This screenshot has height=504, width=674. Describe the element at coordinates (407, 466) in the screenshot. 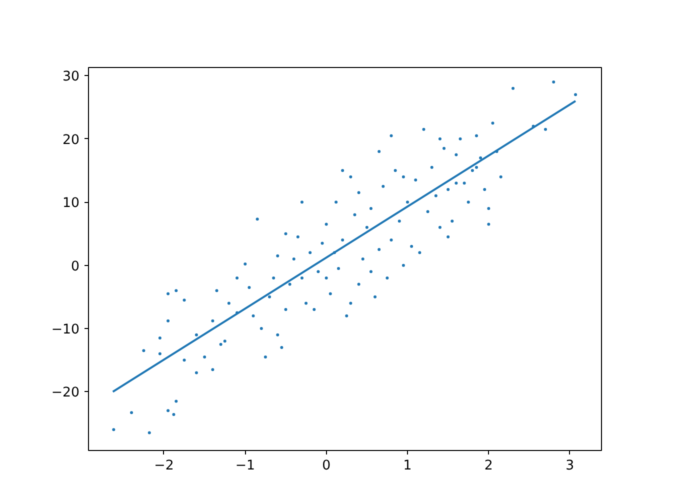

I see `x-tick-label: 1` at that location.